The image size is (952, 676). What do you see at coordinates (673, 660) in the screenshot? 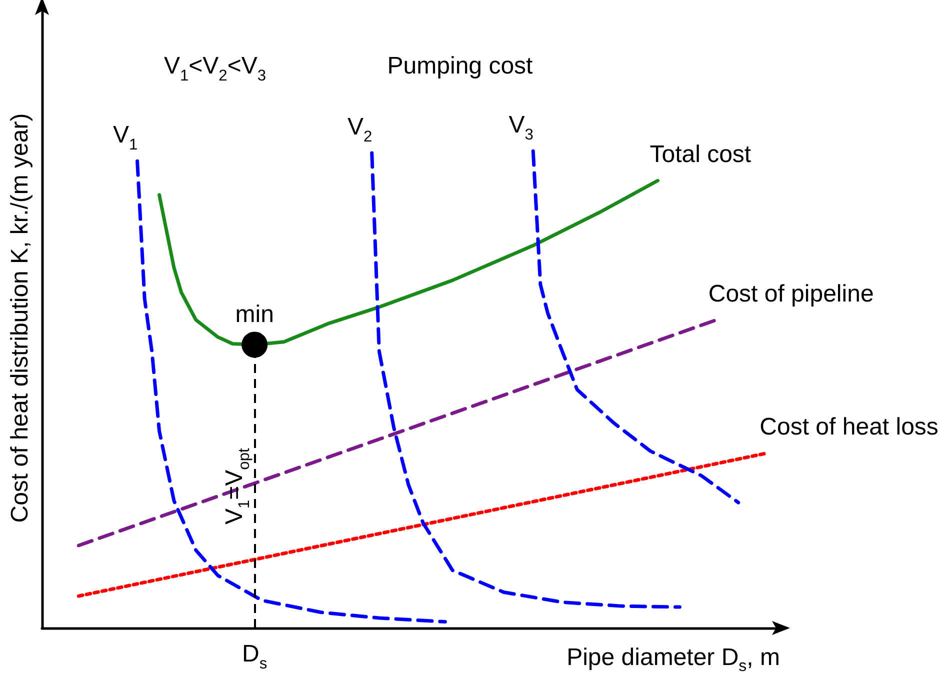
I see `x-axis-title: Pipe diameter D$_{s}$, m` at bounding box center [673, 660].